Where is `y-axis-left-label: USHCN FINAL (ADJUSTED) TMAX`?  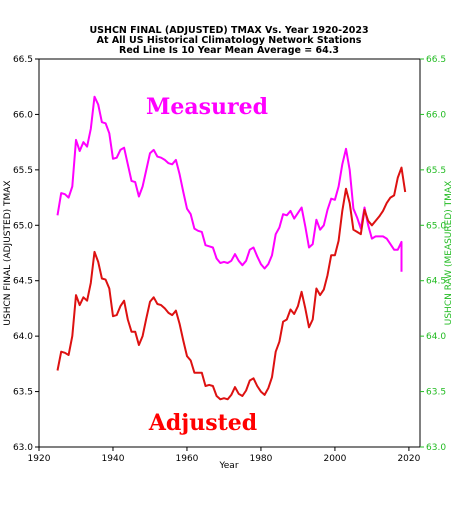
y-axis-left-label: USHCN FINAL (ADJUSTED) TMAX is located at coordinates (8, 252).